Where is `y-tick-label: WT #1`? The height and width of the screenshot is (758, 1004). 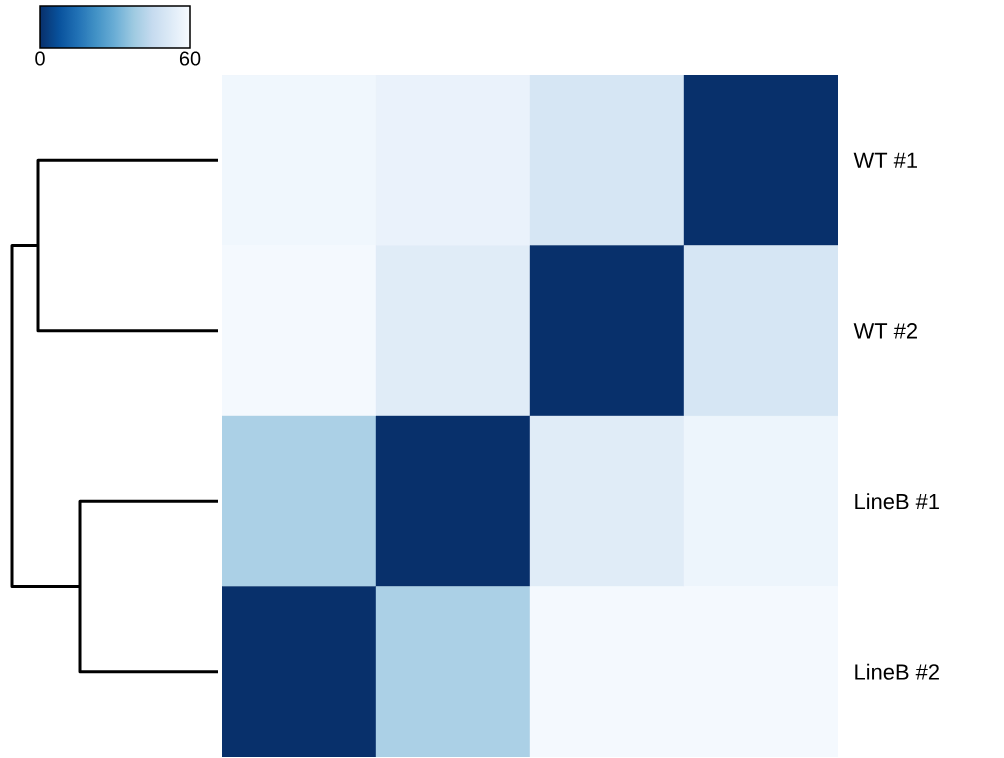 y-tick-label: WT #1 is located at coordinates (885, 160).